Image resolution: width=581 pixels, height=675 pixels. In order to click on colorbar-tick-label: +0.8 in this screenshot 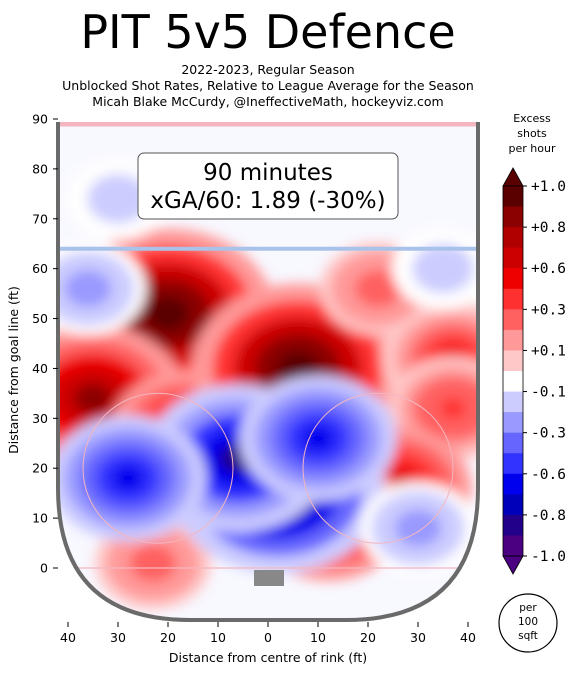, I will do `click(548, 228)`.